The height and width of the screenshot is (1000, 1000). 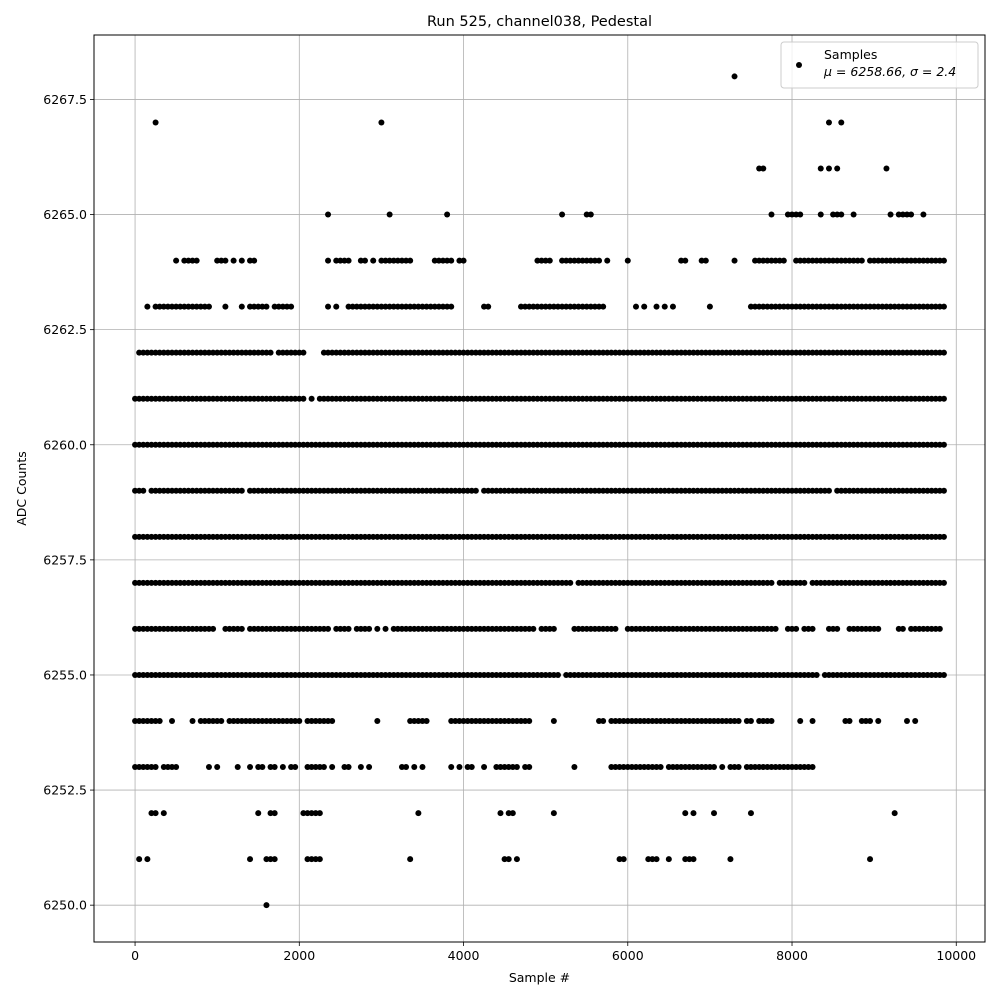 I want to click on x-tick-label: 2000, so click(x=299, y=955).